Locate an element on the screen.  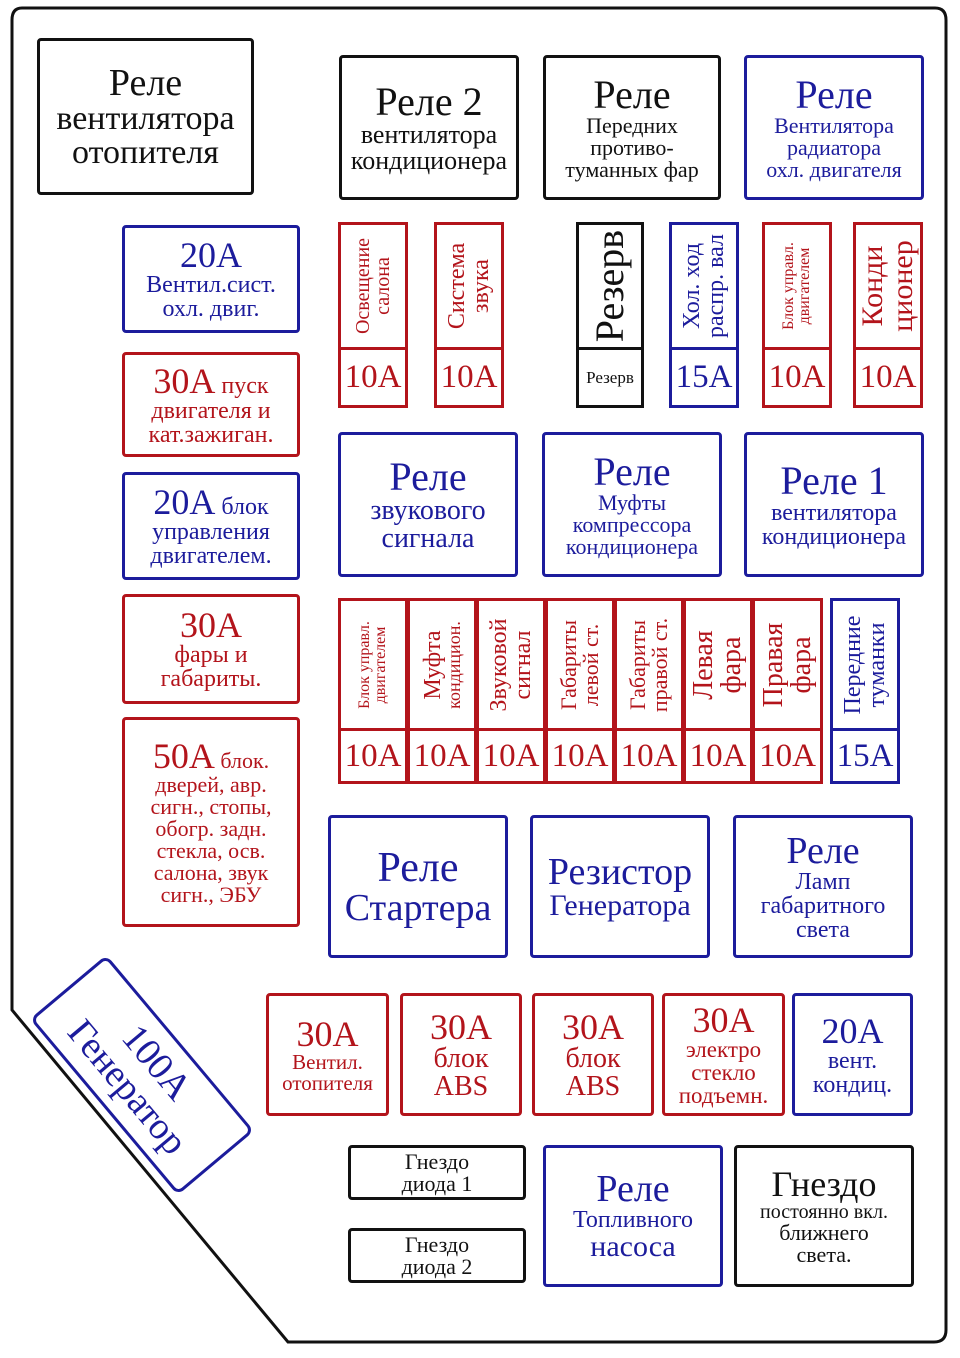
label-line: фары и is located at coordinates (211, 655).